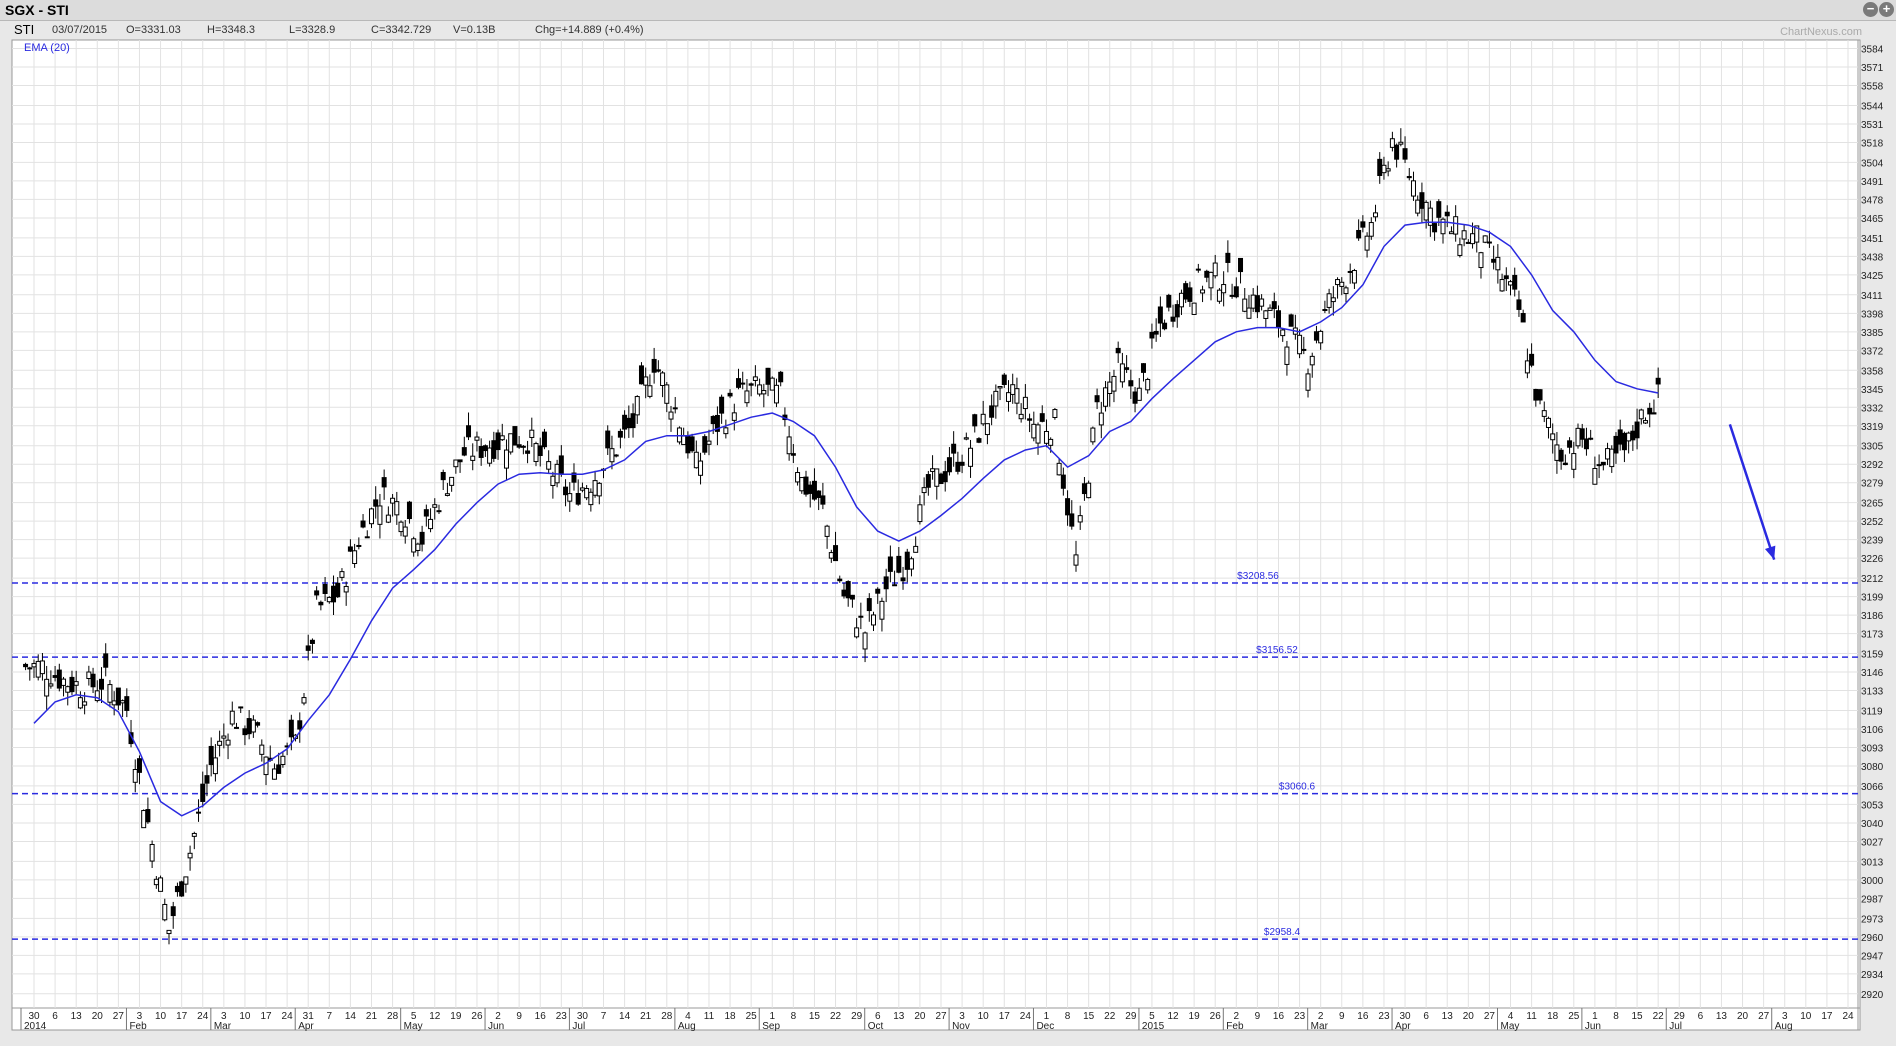  What do you see at coordinates (1872, 504) in the screenshot?
I see `y-tick-label: 3265` at bounding box center [1872, 504].